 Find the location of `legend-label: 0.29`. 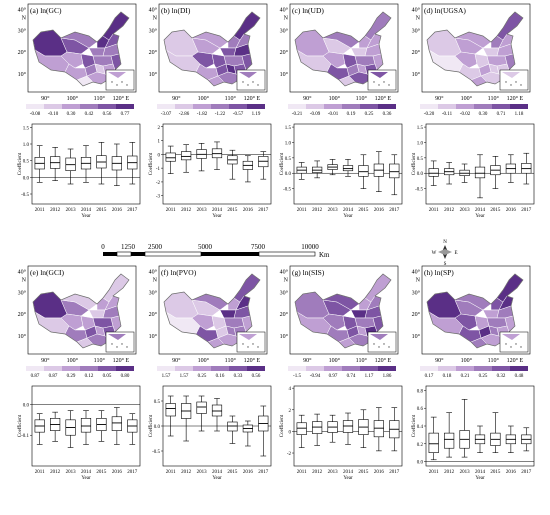

legend-label: 0.29 is located at coordinates (71, 376).